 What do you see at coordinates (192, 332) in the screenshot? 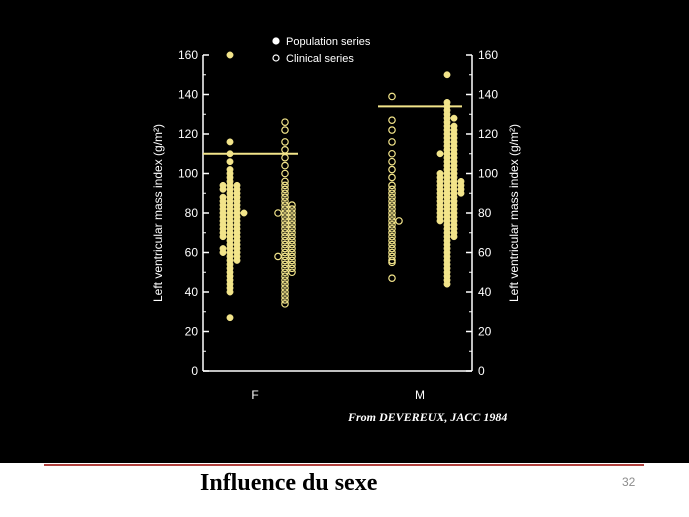
I see `y-tick-label-left: 20` at bounding box center [192, 332].